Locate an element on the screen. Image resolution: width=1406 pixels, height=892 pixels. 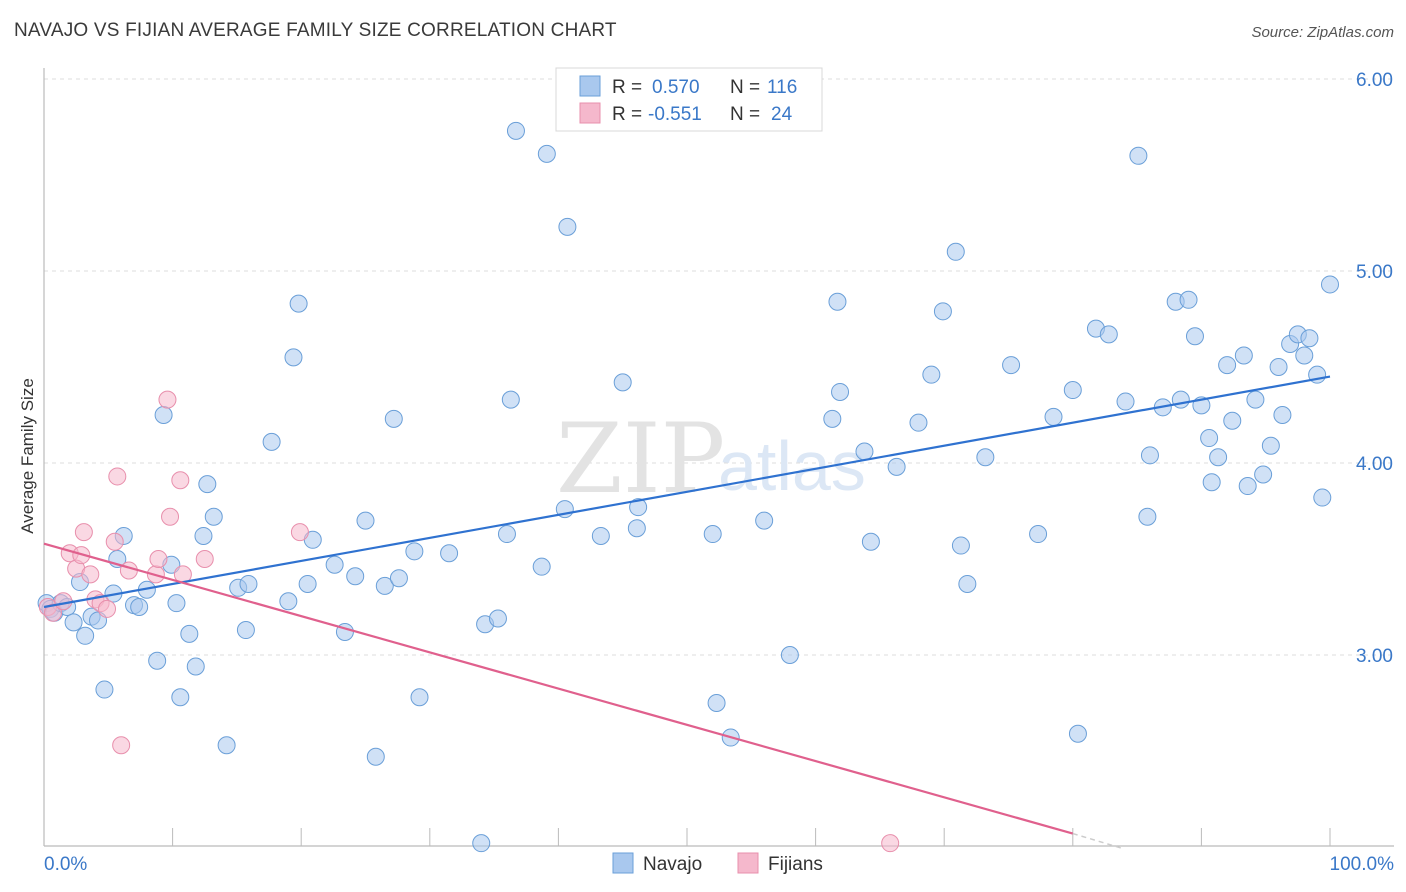
legend-swatch-navajo is located at coordinates (623, 863).